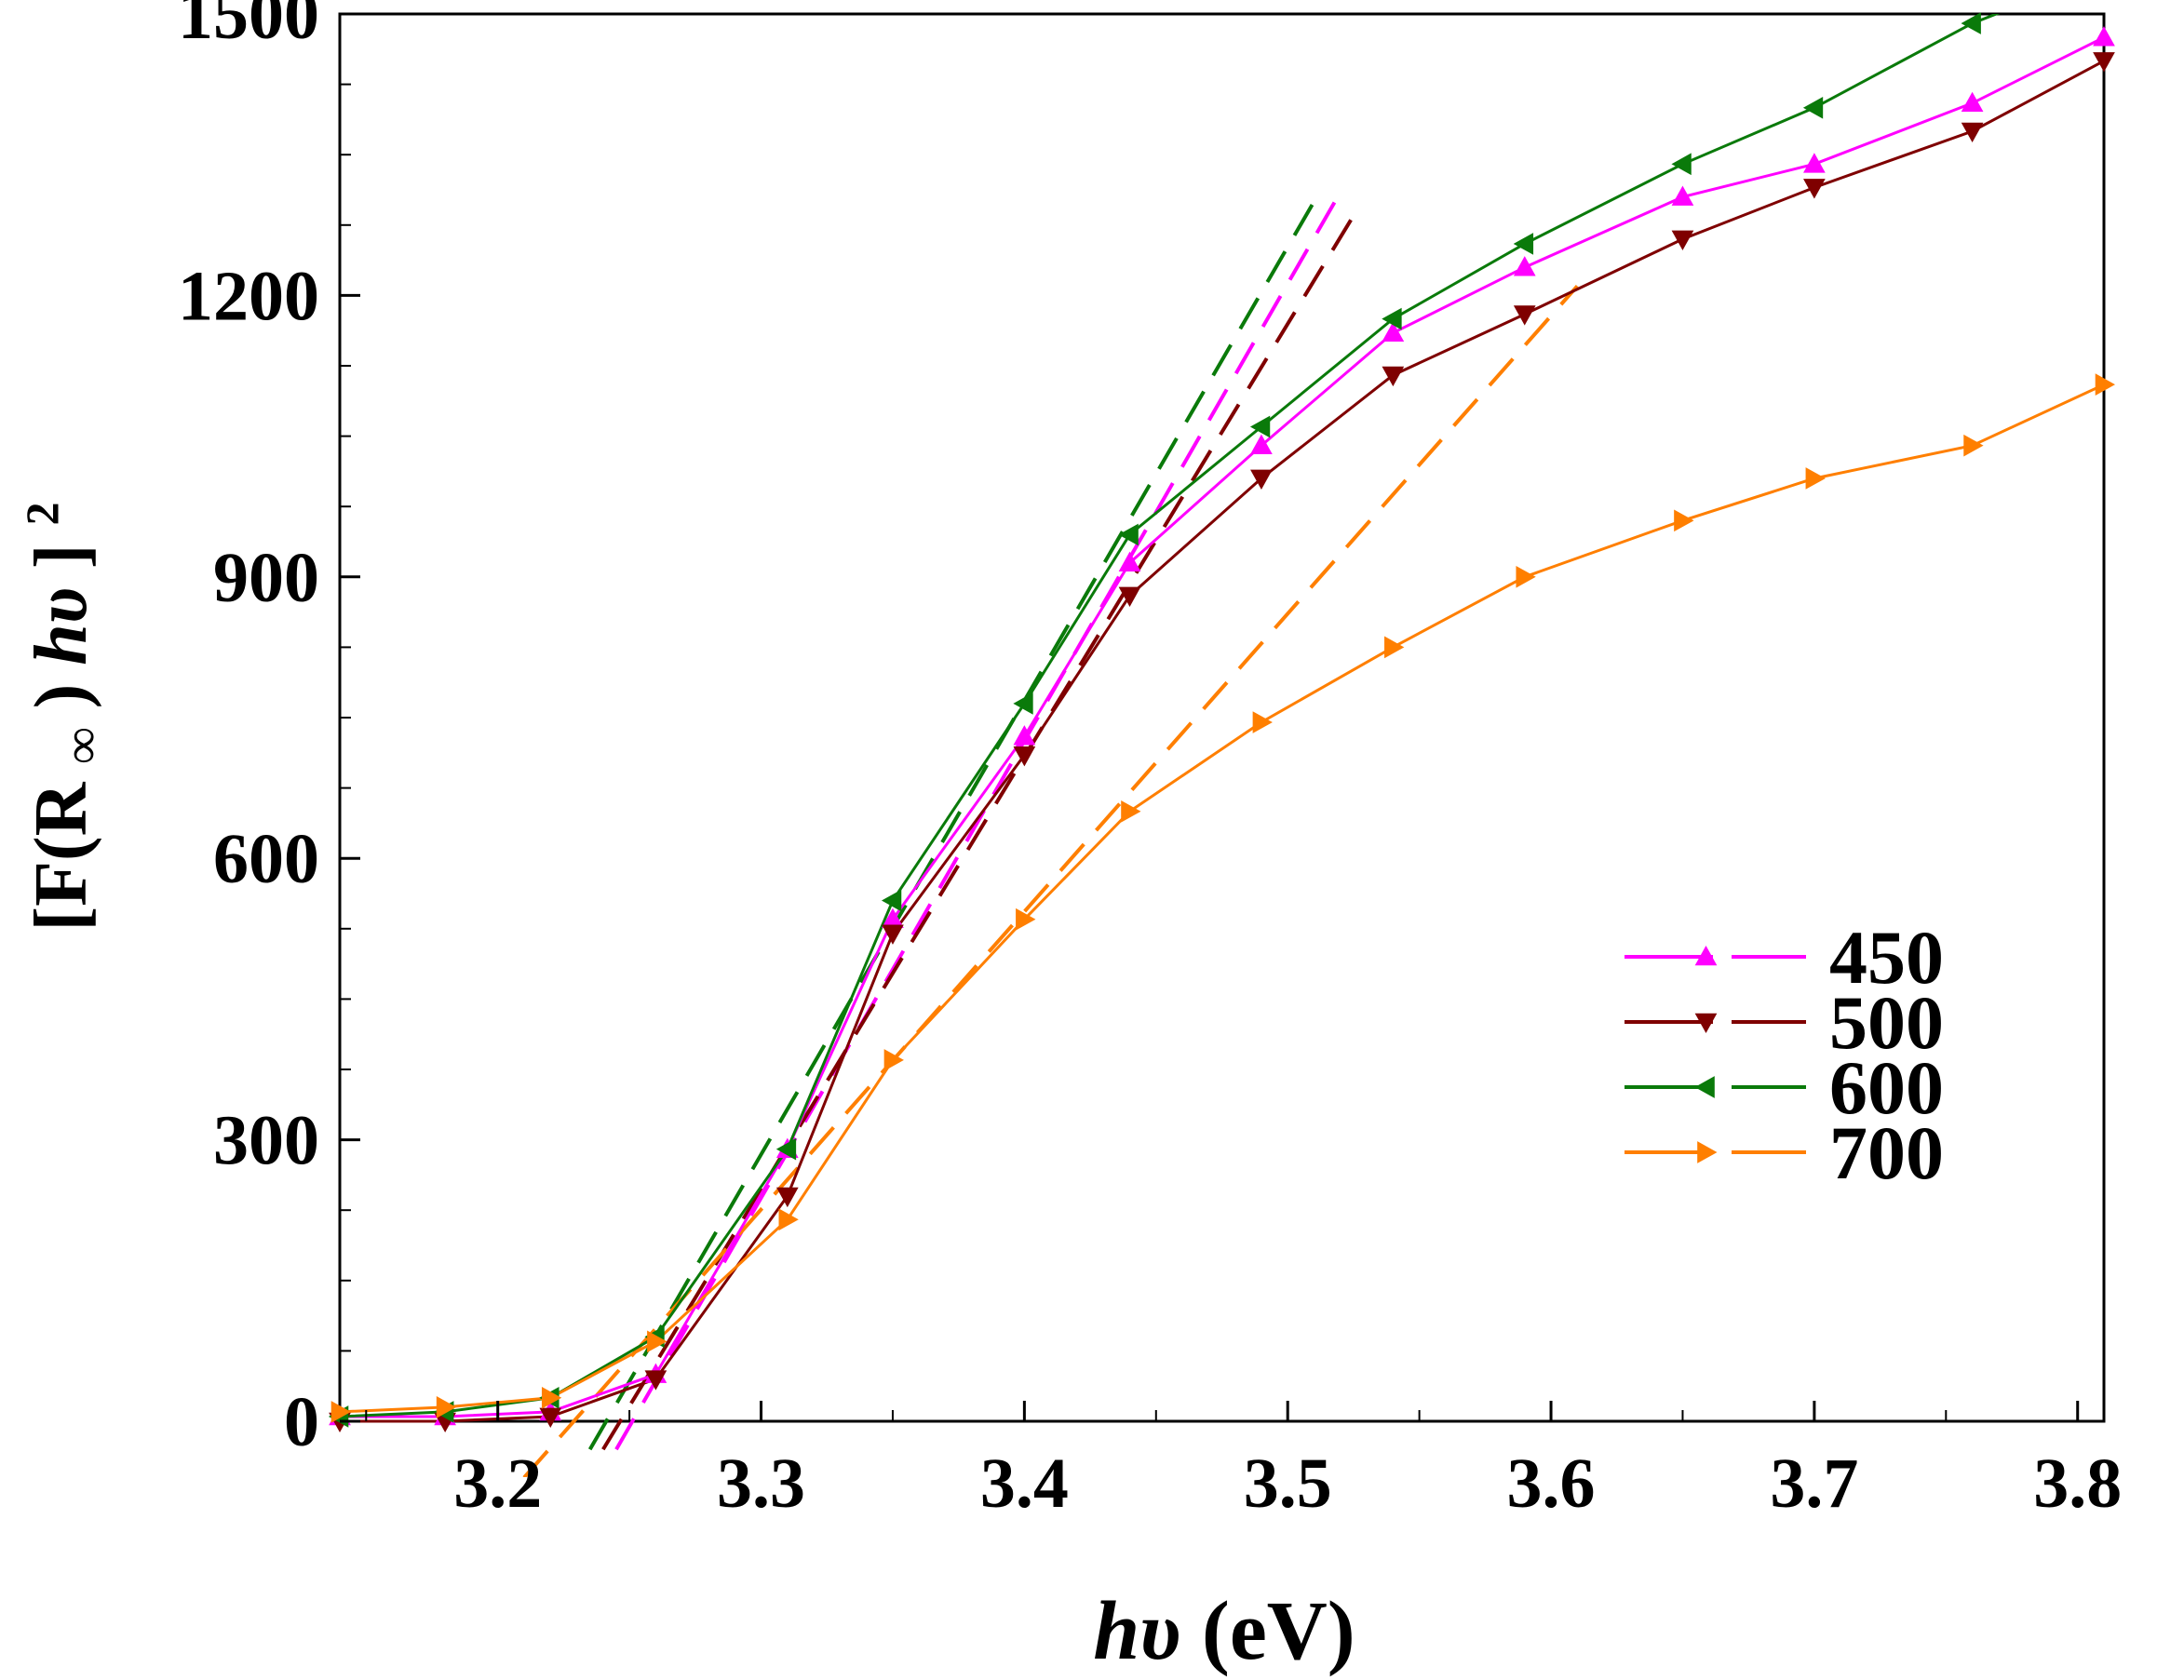  I want to click on x-tick-label-3-5: 3.5, so click(1288, 1484).